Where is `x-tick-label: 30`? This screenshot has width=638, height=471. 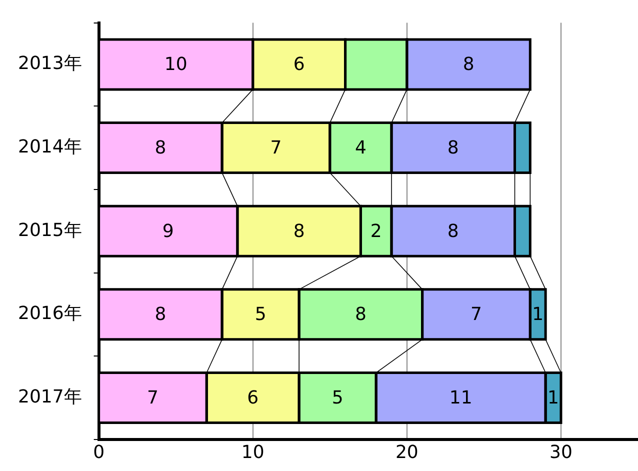
x-tick-label: 30 is located at coordinates (561, 452).